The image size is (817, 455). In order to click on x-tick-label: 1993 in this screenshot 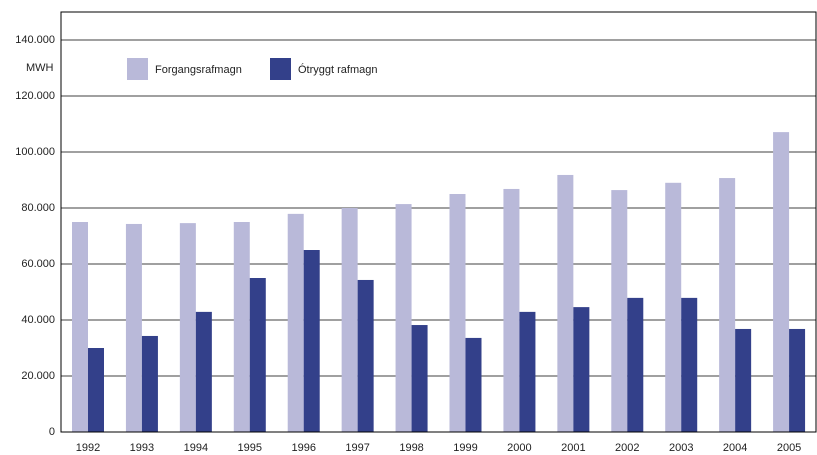, I will do `click(142, 448)`.